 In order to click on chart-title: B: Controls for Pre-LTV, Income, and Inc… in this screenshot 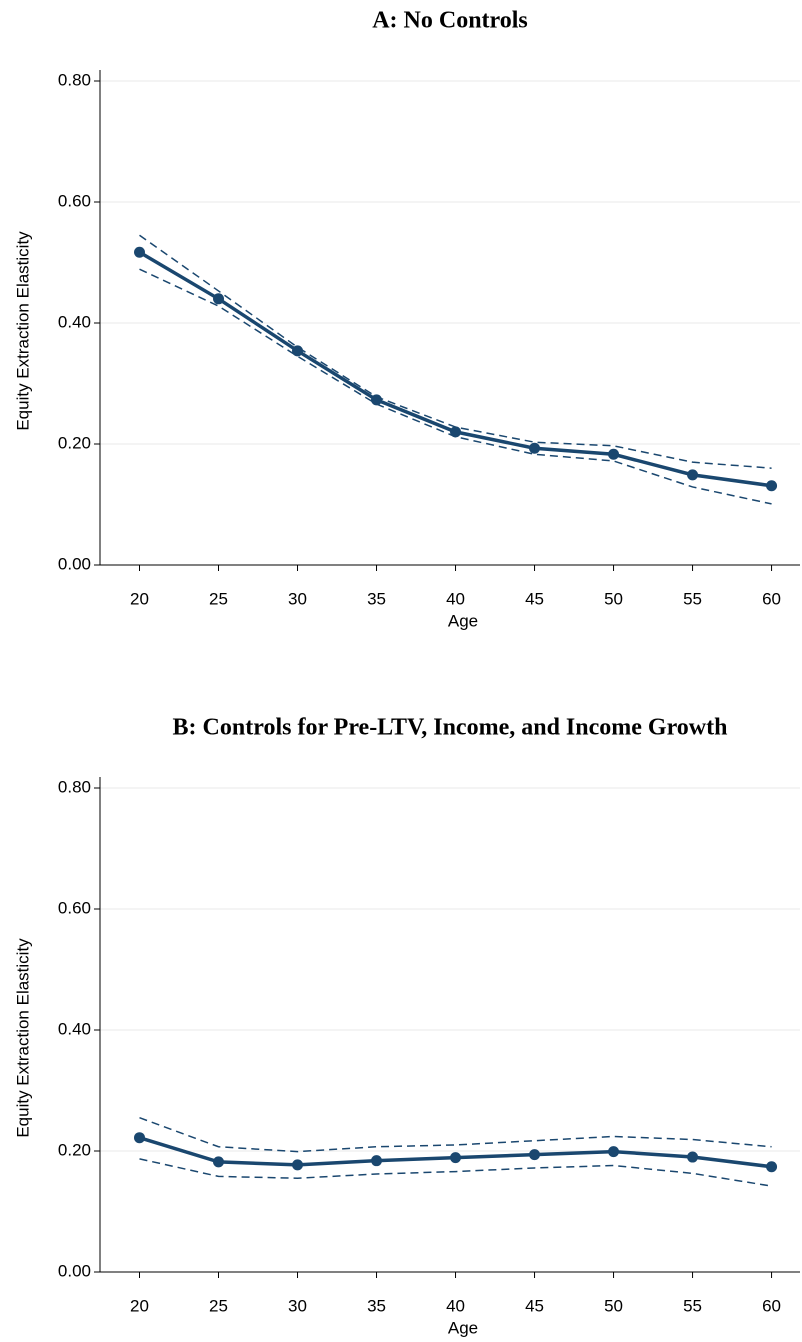, I will do `click(450, 728)`.